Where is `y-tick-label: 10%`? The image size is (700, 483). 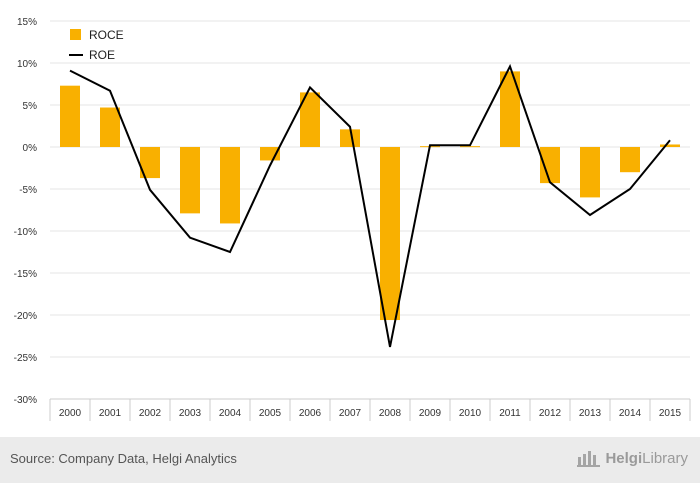 y-tick-label: 10% is located at coordinates (27, 64).